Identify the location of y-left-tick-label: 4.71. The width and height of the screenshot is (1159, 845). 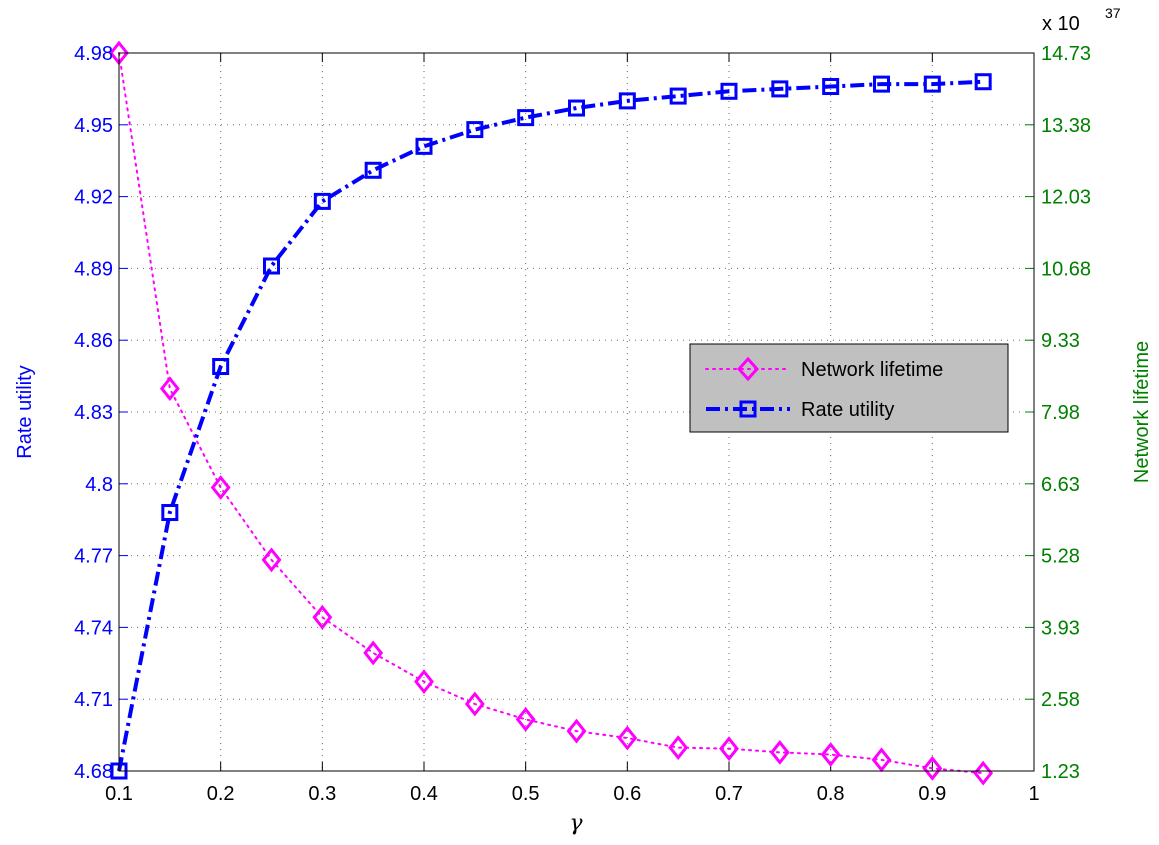
(93, 700).